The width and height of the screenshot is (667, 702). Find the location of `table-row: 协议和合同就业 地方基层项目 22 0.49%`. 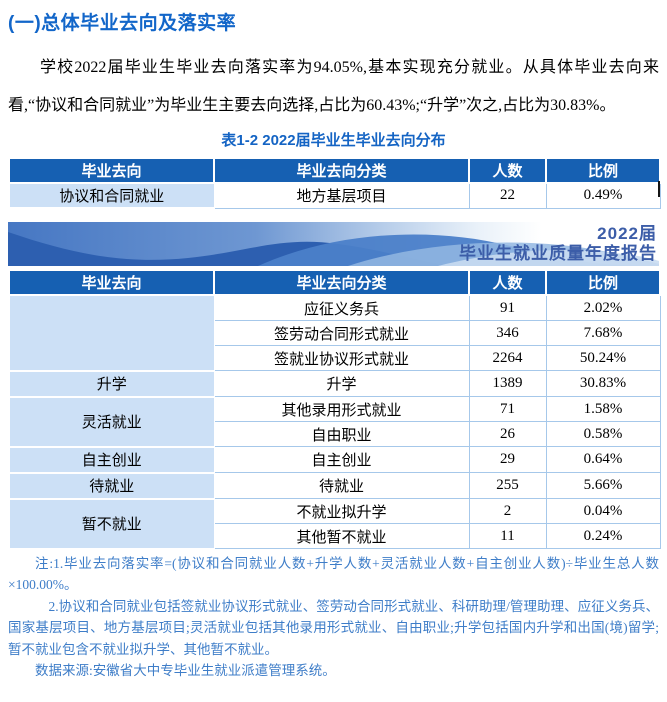

table-row: 协议和合同就业 地方基层项目 22 0.49% is located at coordinates (334, 195).